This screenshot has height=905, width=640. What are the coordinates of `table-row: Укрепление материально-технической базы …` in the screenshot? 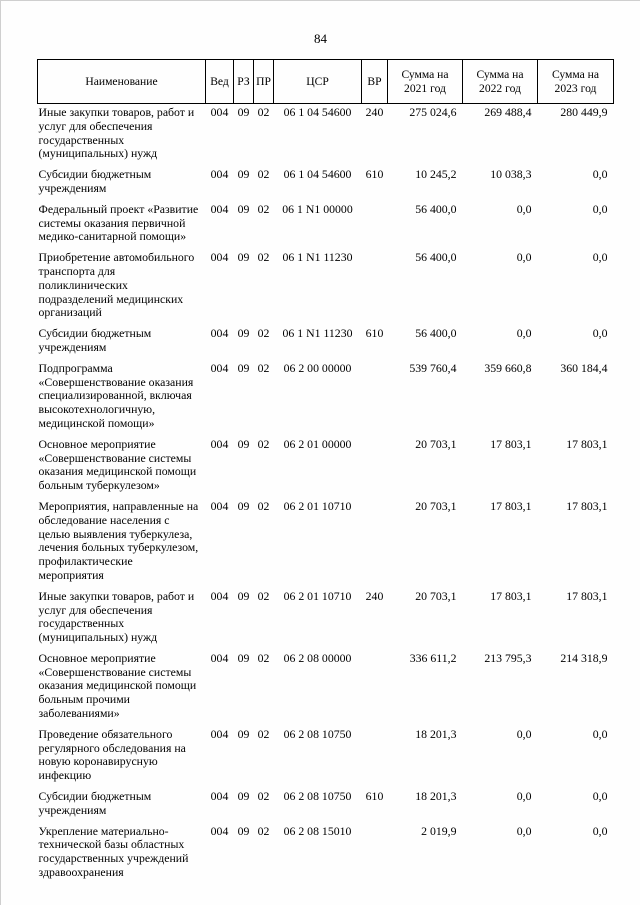 It's located at (326, 854).